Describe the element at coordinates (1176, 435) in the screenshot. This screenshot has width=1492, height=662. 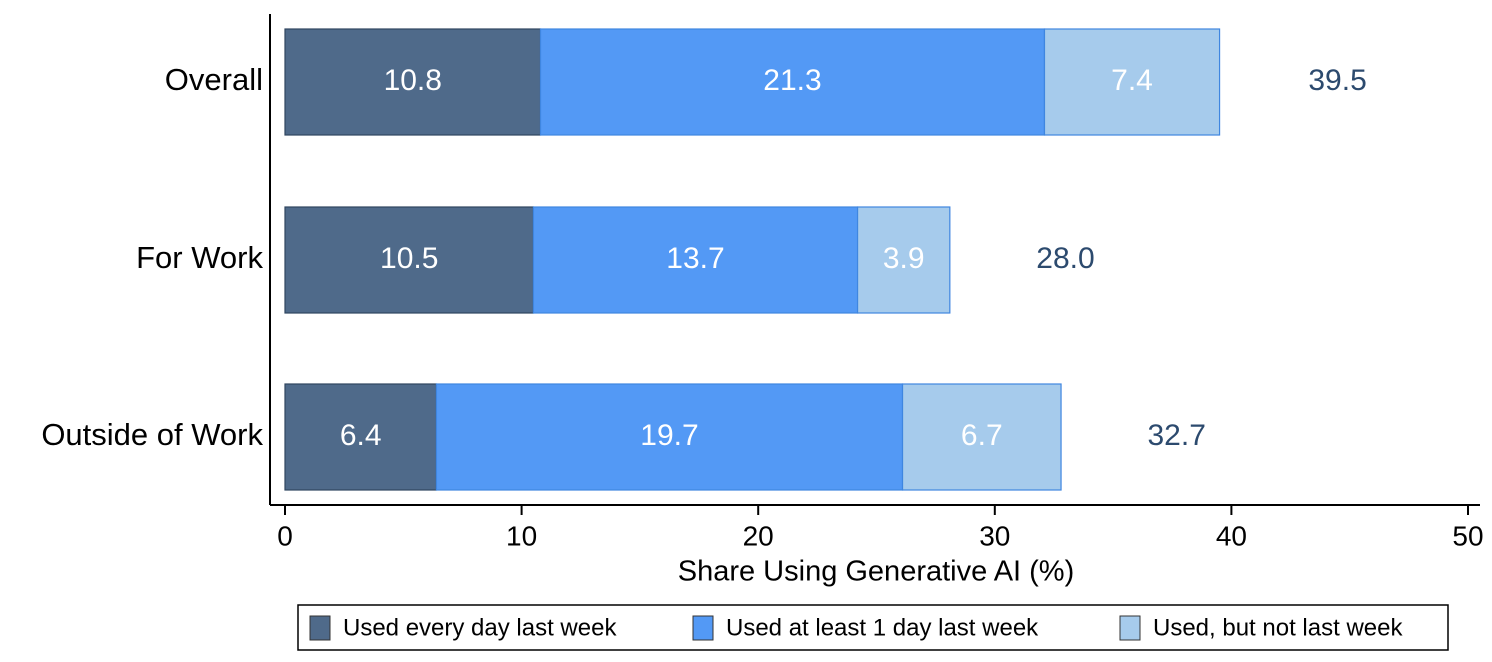
I see `total-label: 32.7` at that location.